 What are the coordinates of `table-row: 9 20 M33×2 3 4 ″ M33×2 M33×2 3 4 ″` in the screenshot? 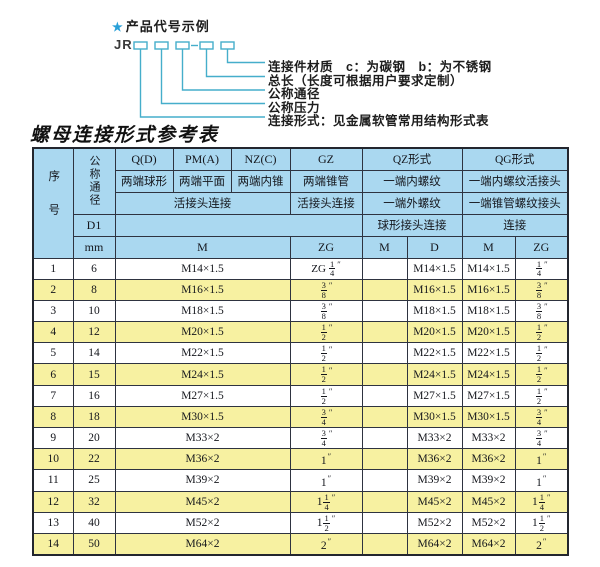 It's located at (300, 438).